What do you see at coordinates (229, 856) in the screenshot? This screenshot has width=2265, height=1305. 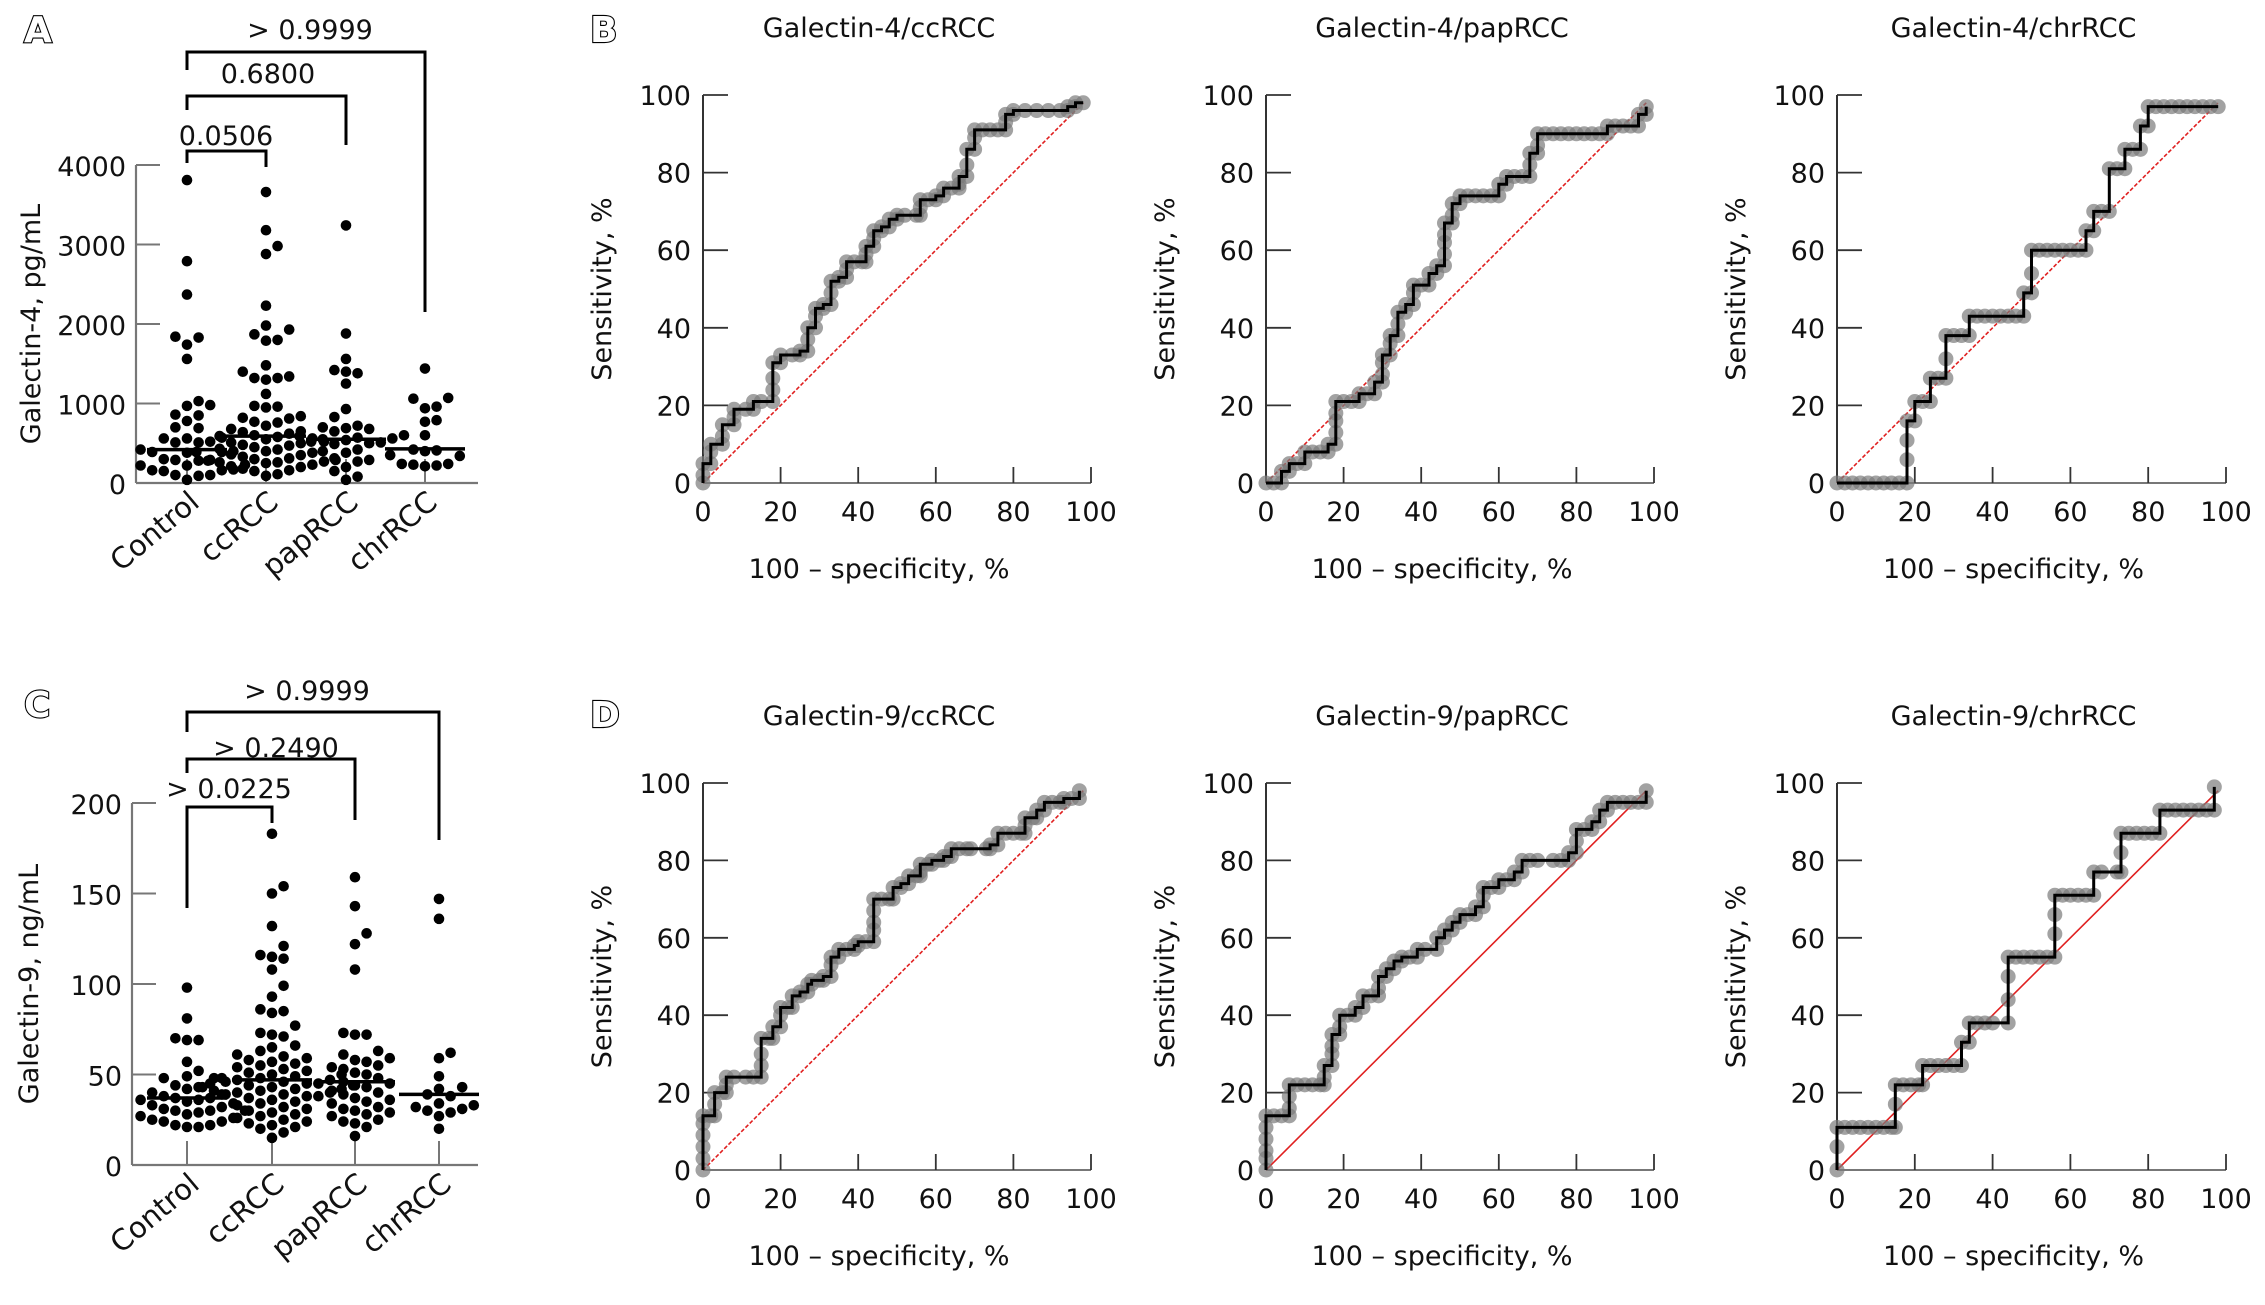 I see `significance-bracket` at bounding box center [229, 856].